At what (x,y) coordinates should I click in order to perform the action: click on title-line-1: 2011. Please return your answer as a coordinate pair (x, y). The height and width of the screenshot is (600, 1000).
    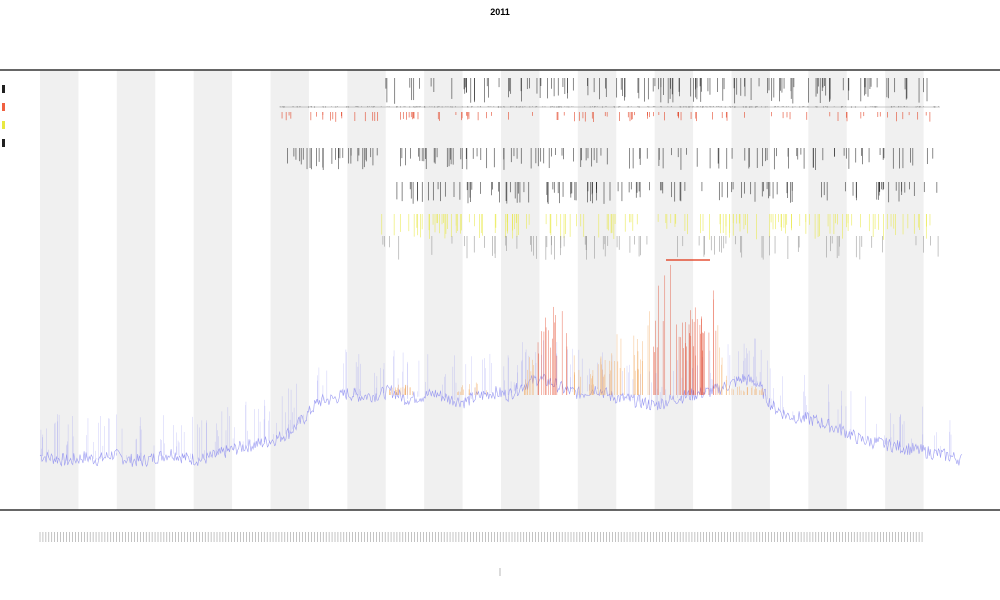
    Looking at the image, I should click on (500, 12).